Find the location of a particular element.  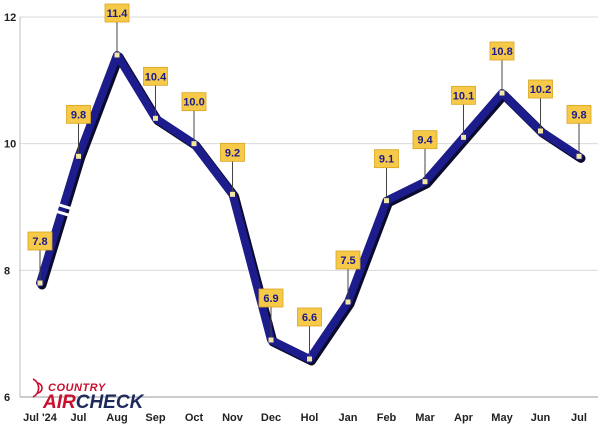

data-label: 6.6 is located at coordinates (309, 318).